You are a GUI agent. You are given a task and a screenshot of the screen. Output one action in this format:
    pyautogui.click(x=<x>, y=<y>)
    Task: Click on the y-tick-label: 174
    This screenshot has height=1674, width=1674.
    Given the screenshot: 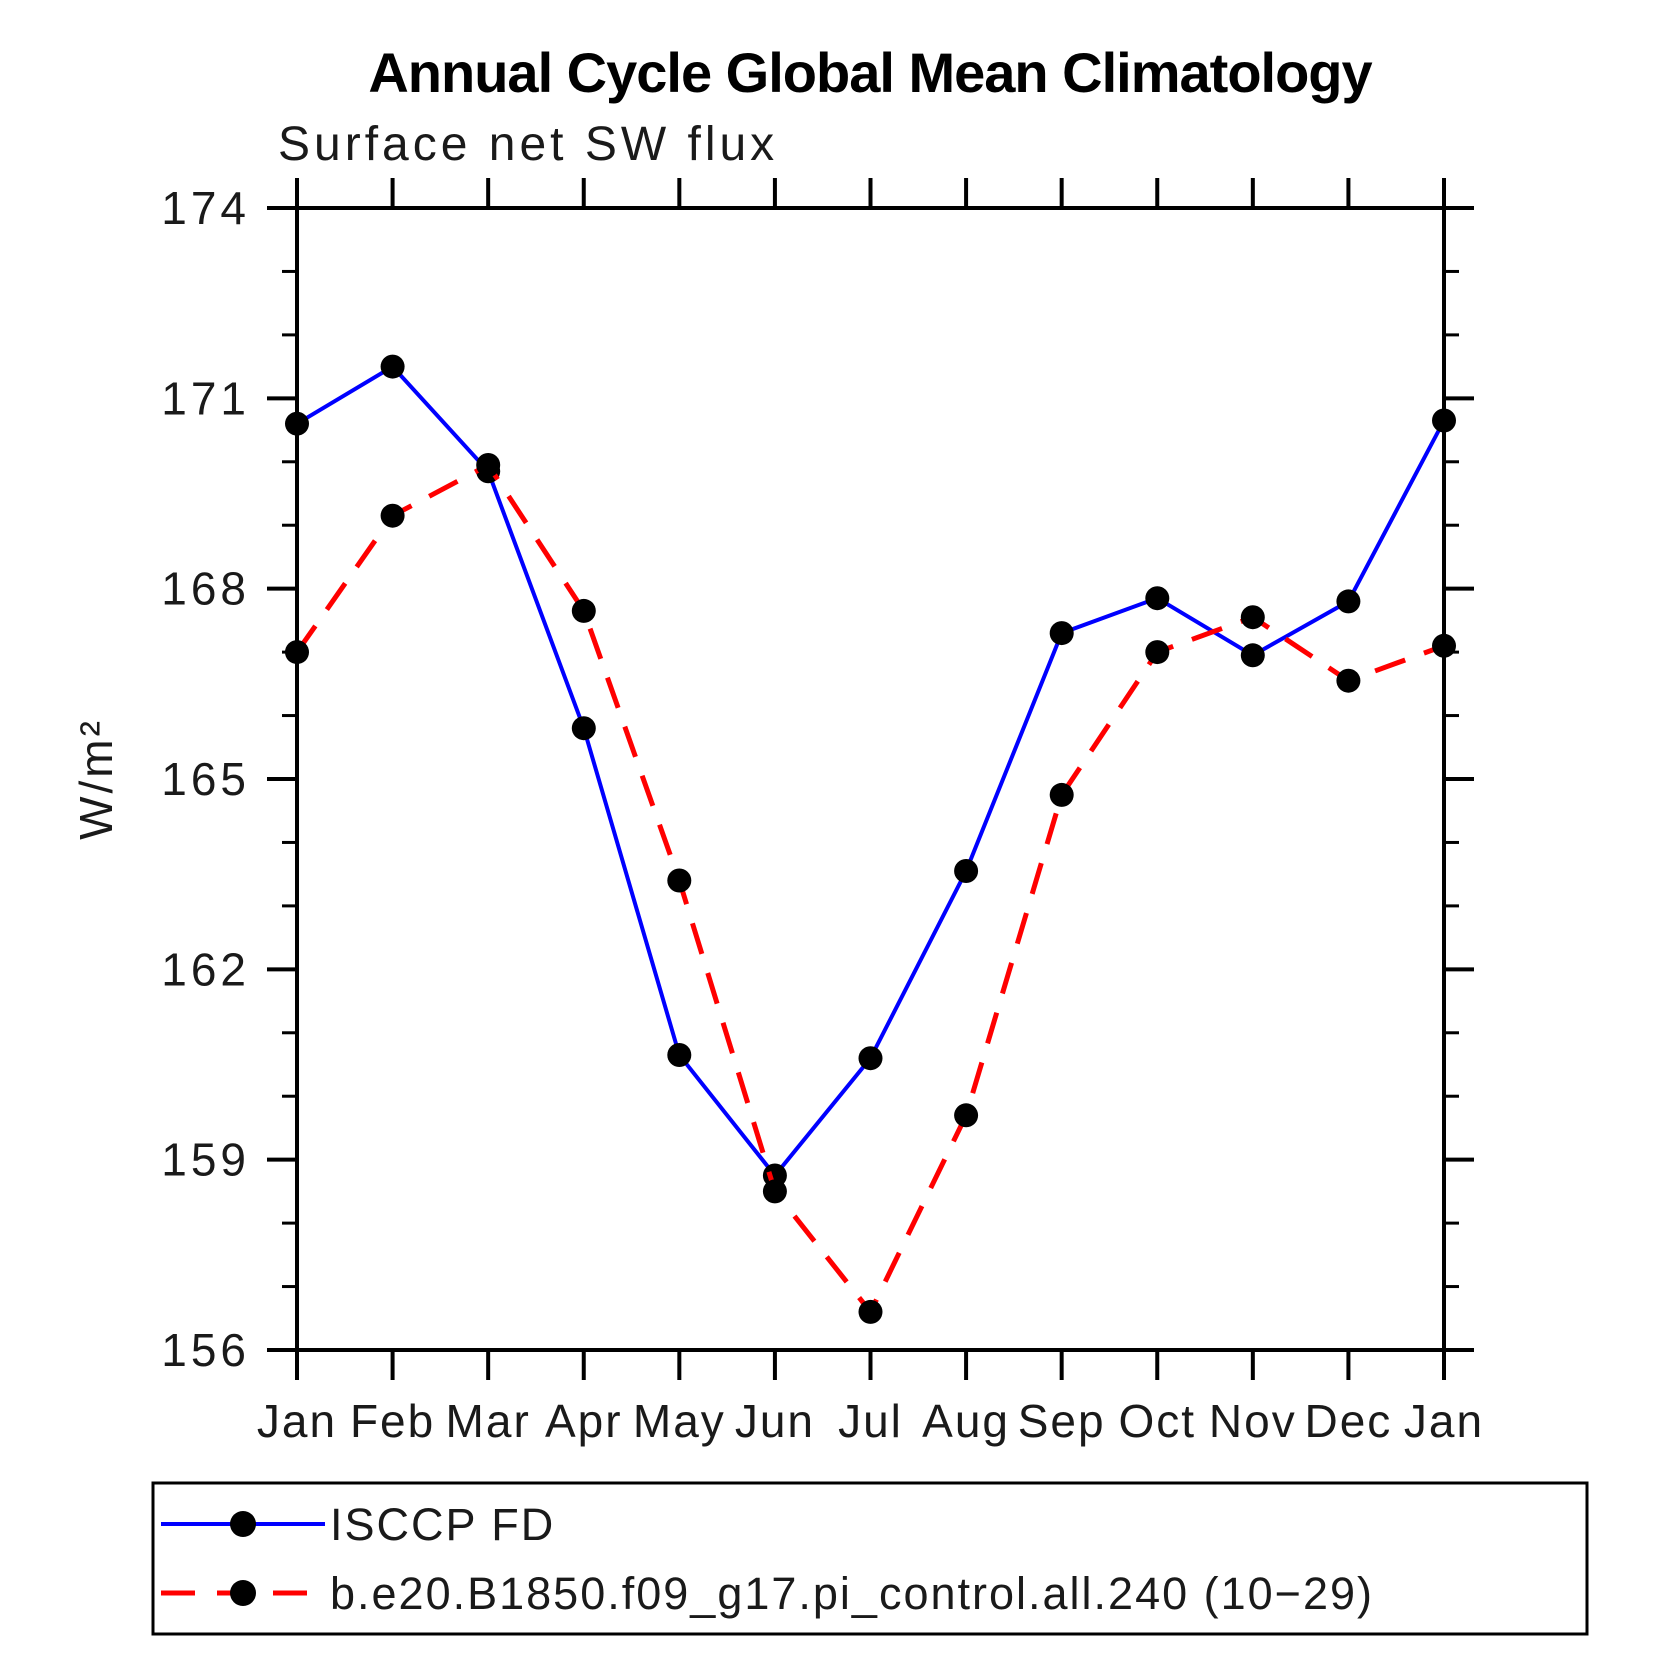 What is the action you would take?
    pyautogui.click(x=205, y=208)
    